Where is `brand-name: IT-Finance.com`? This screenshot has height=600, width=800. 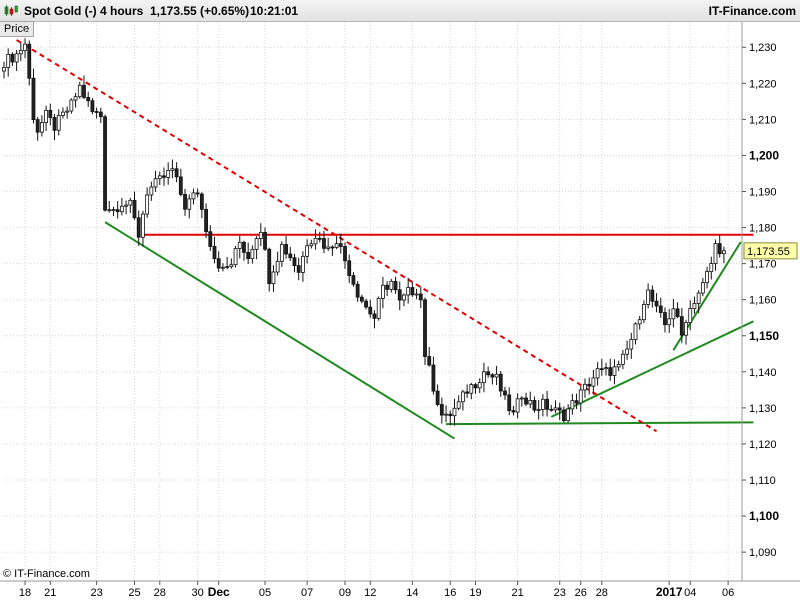
brand-name: IT-Finance.com is located at coordinates (752, 11).